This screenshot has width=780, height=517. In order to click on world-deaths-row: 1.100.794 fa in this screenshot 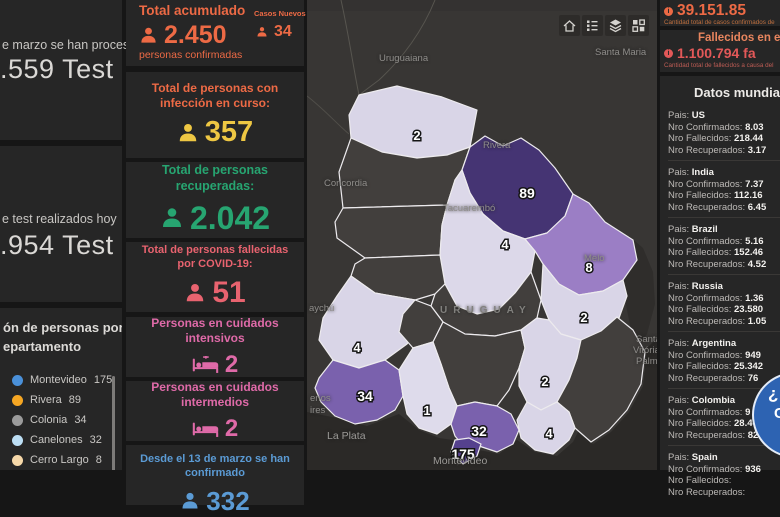, I will do `click(710, 53)`.